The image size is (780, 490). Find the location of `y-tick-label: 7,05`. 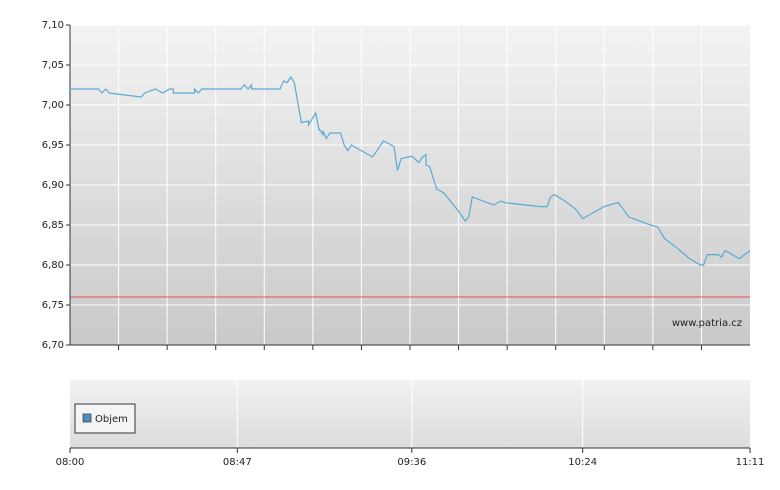

y-tick-label: 7,05 is located at coordinates (53, 65).